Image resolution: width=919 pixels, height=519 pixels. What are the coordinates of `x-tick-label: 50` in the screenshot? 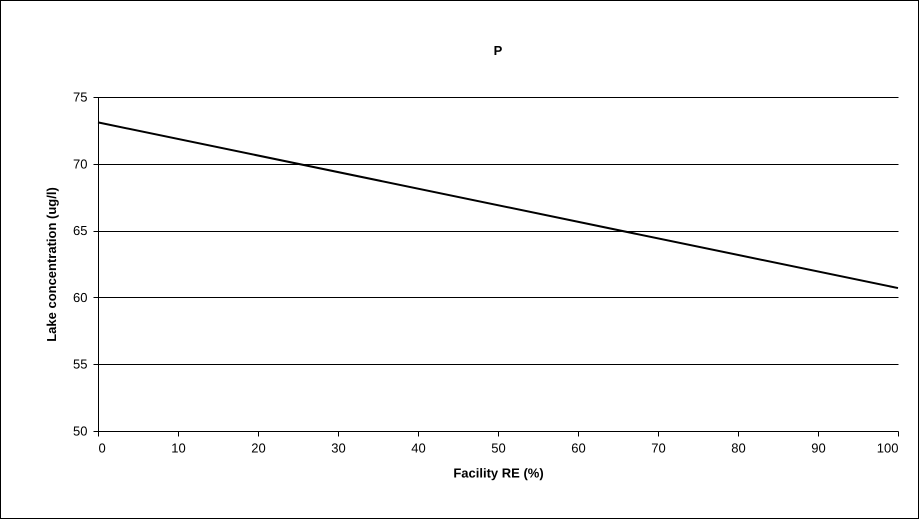 It's located at (498, 448).